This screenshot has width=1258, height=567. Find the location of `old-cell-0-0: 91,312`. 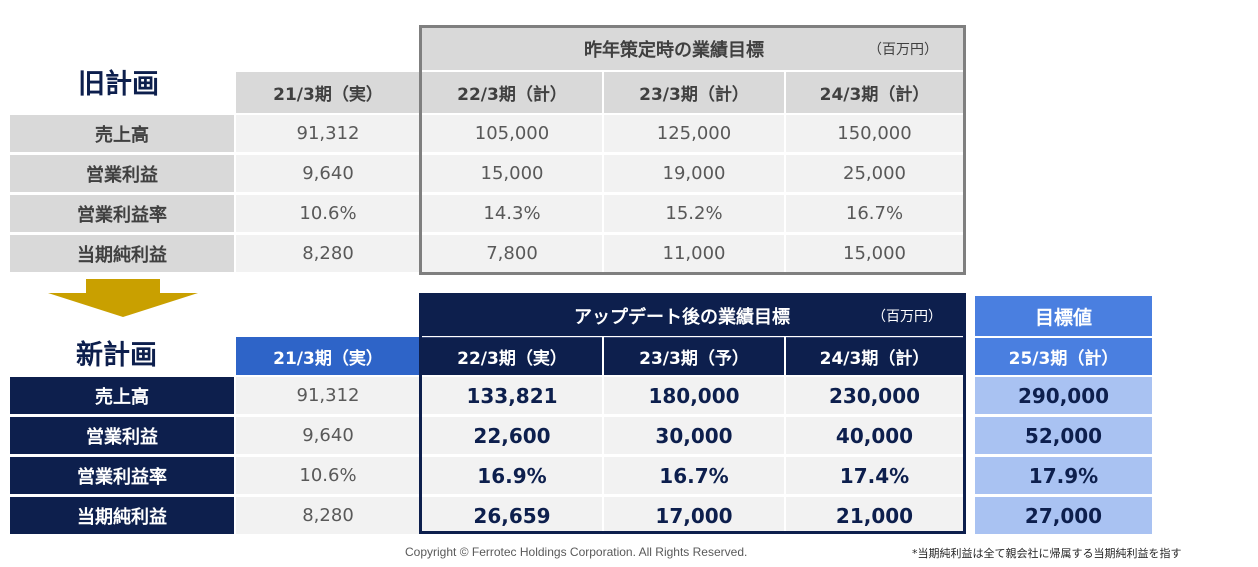

old-cell-0-0: 91,312 is located at coordinates (328, 133).